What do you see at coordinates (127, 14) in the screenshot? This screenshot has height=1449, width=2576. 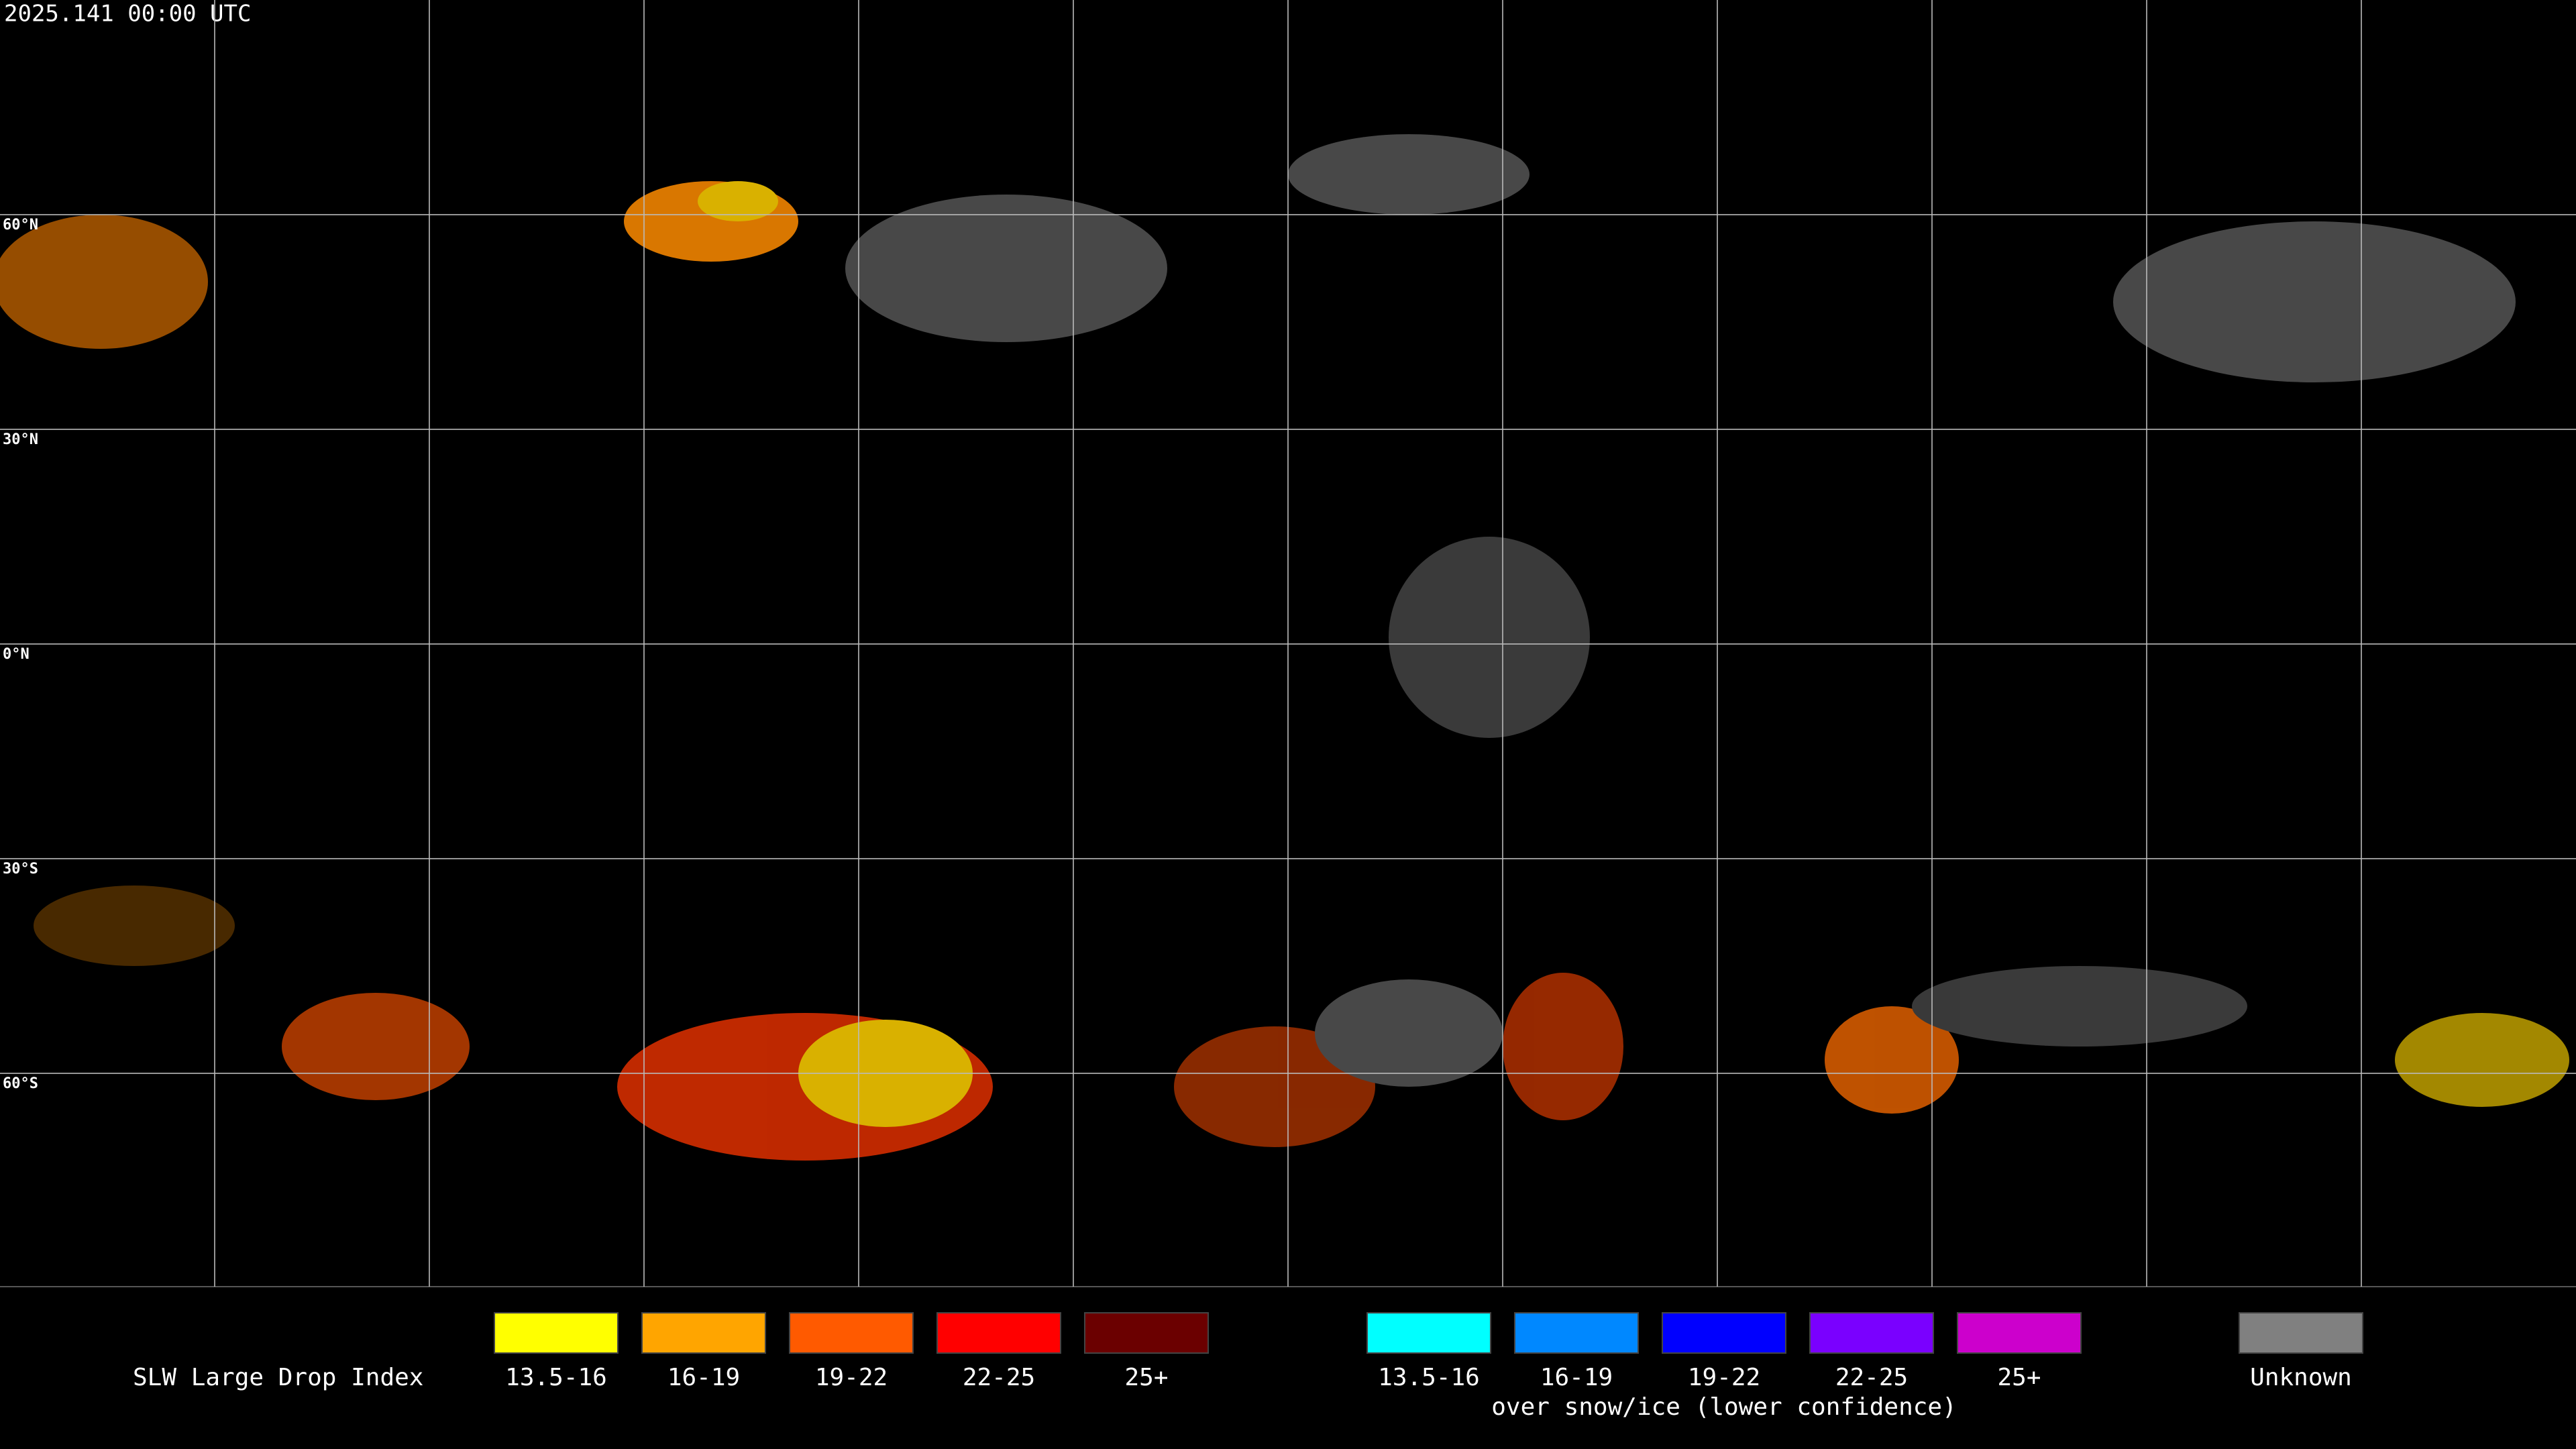 I see `timestamp: 2025.141 00:00 UTC` at bounding box center [127, 14].